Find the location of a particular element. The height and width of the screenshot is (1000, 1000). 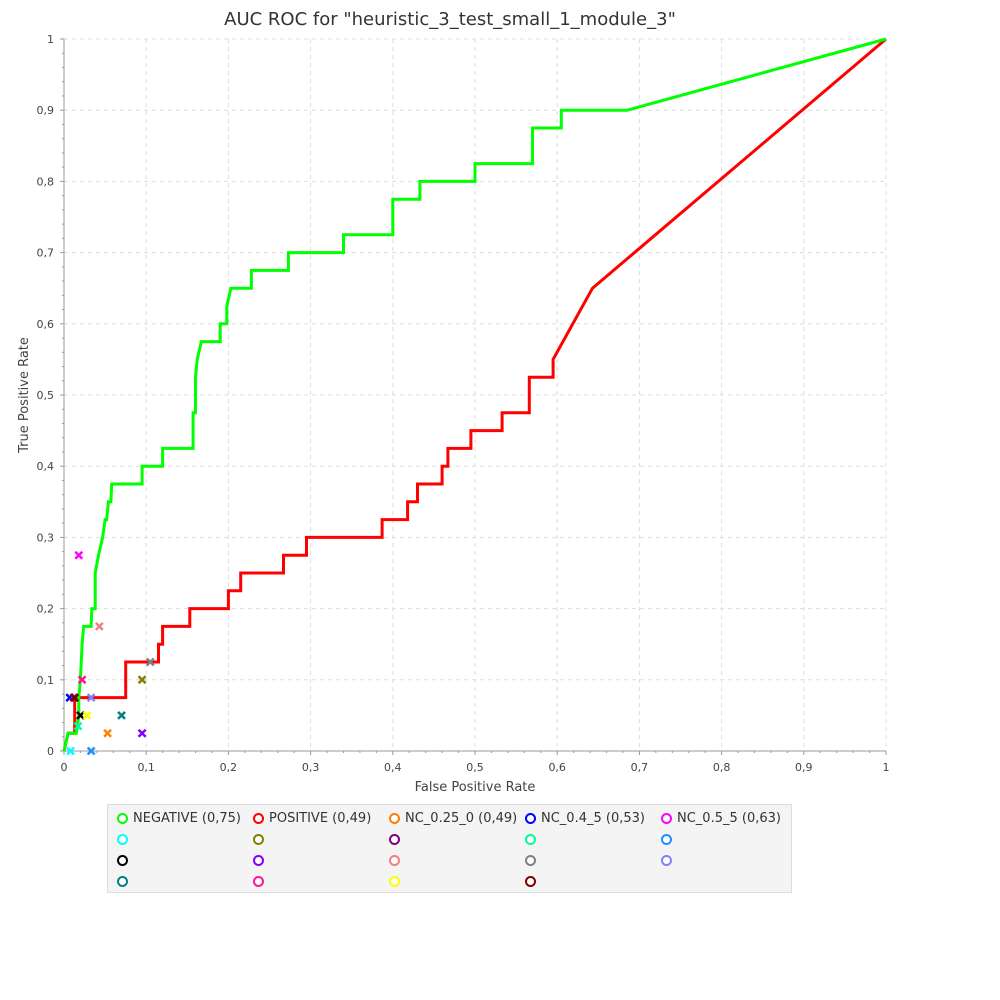

y-tick-label: 0,6 is located at coordinates (46, 324).